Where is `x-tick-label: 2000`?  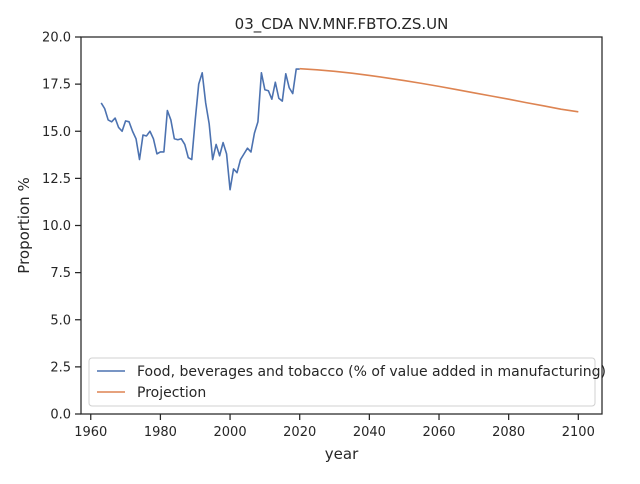 x-tick-label: 2000 is located at coordinates (230, 432).